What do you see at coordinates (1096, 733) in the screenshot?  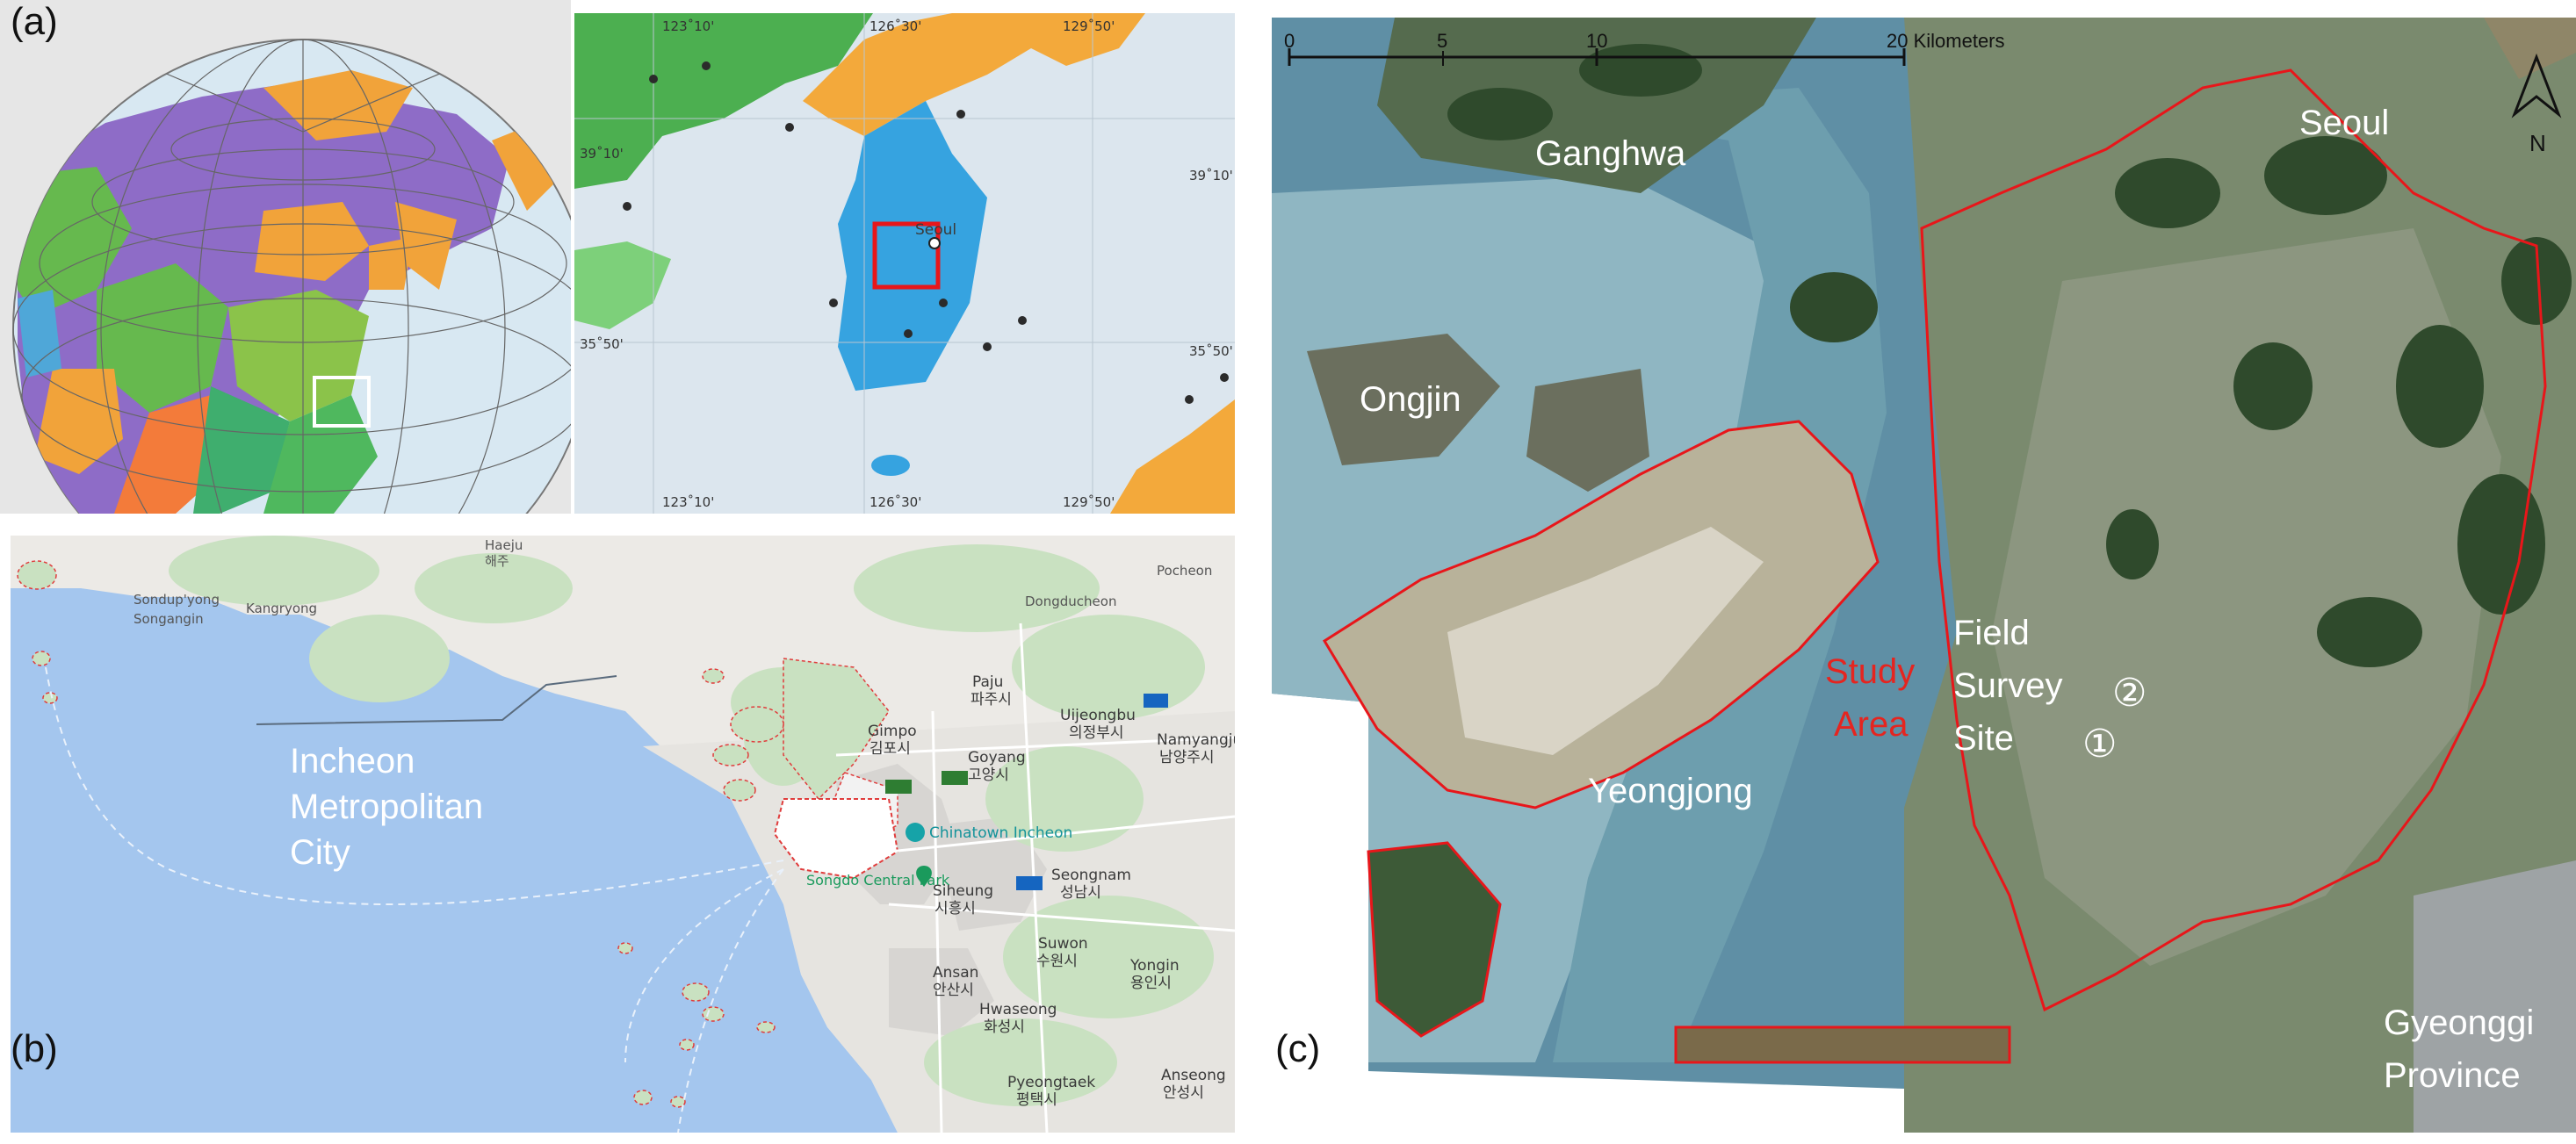 I see `place-uijeongbu-ko: 의정부시` at bounding box center [1096, 733].